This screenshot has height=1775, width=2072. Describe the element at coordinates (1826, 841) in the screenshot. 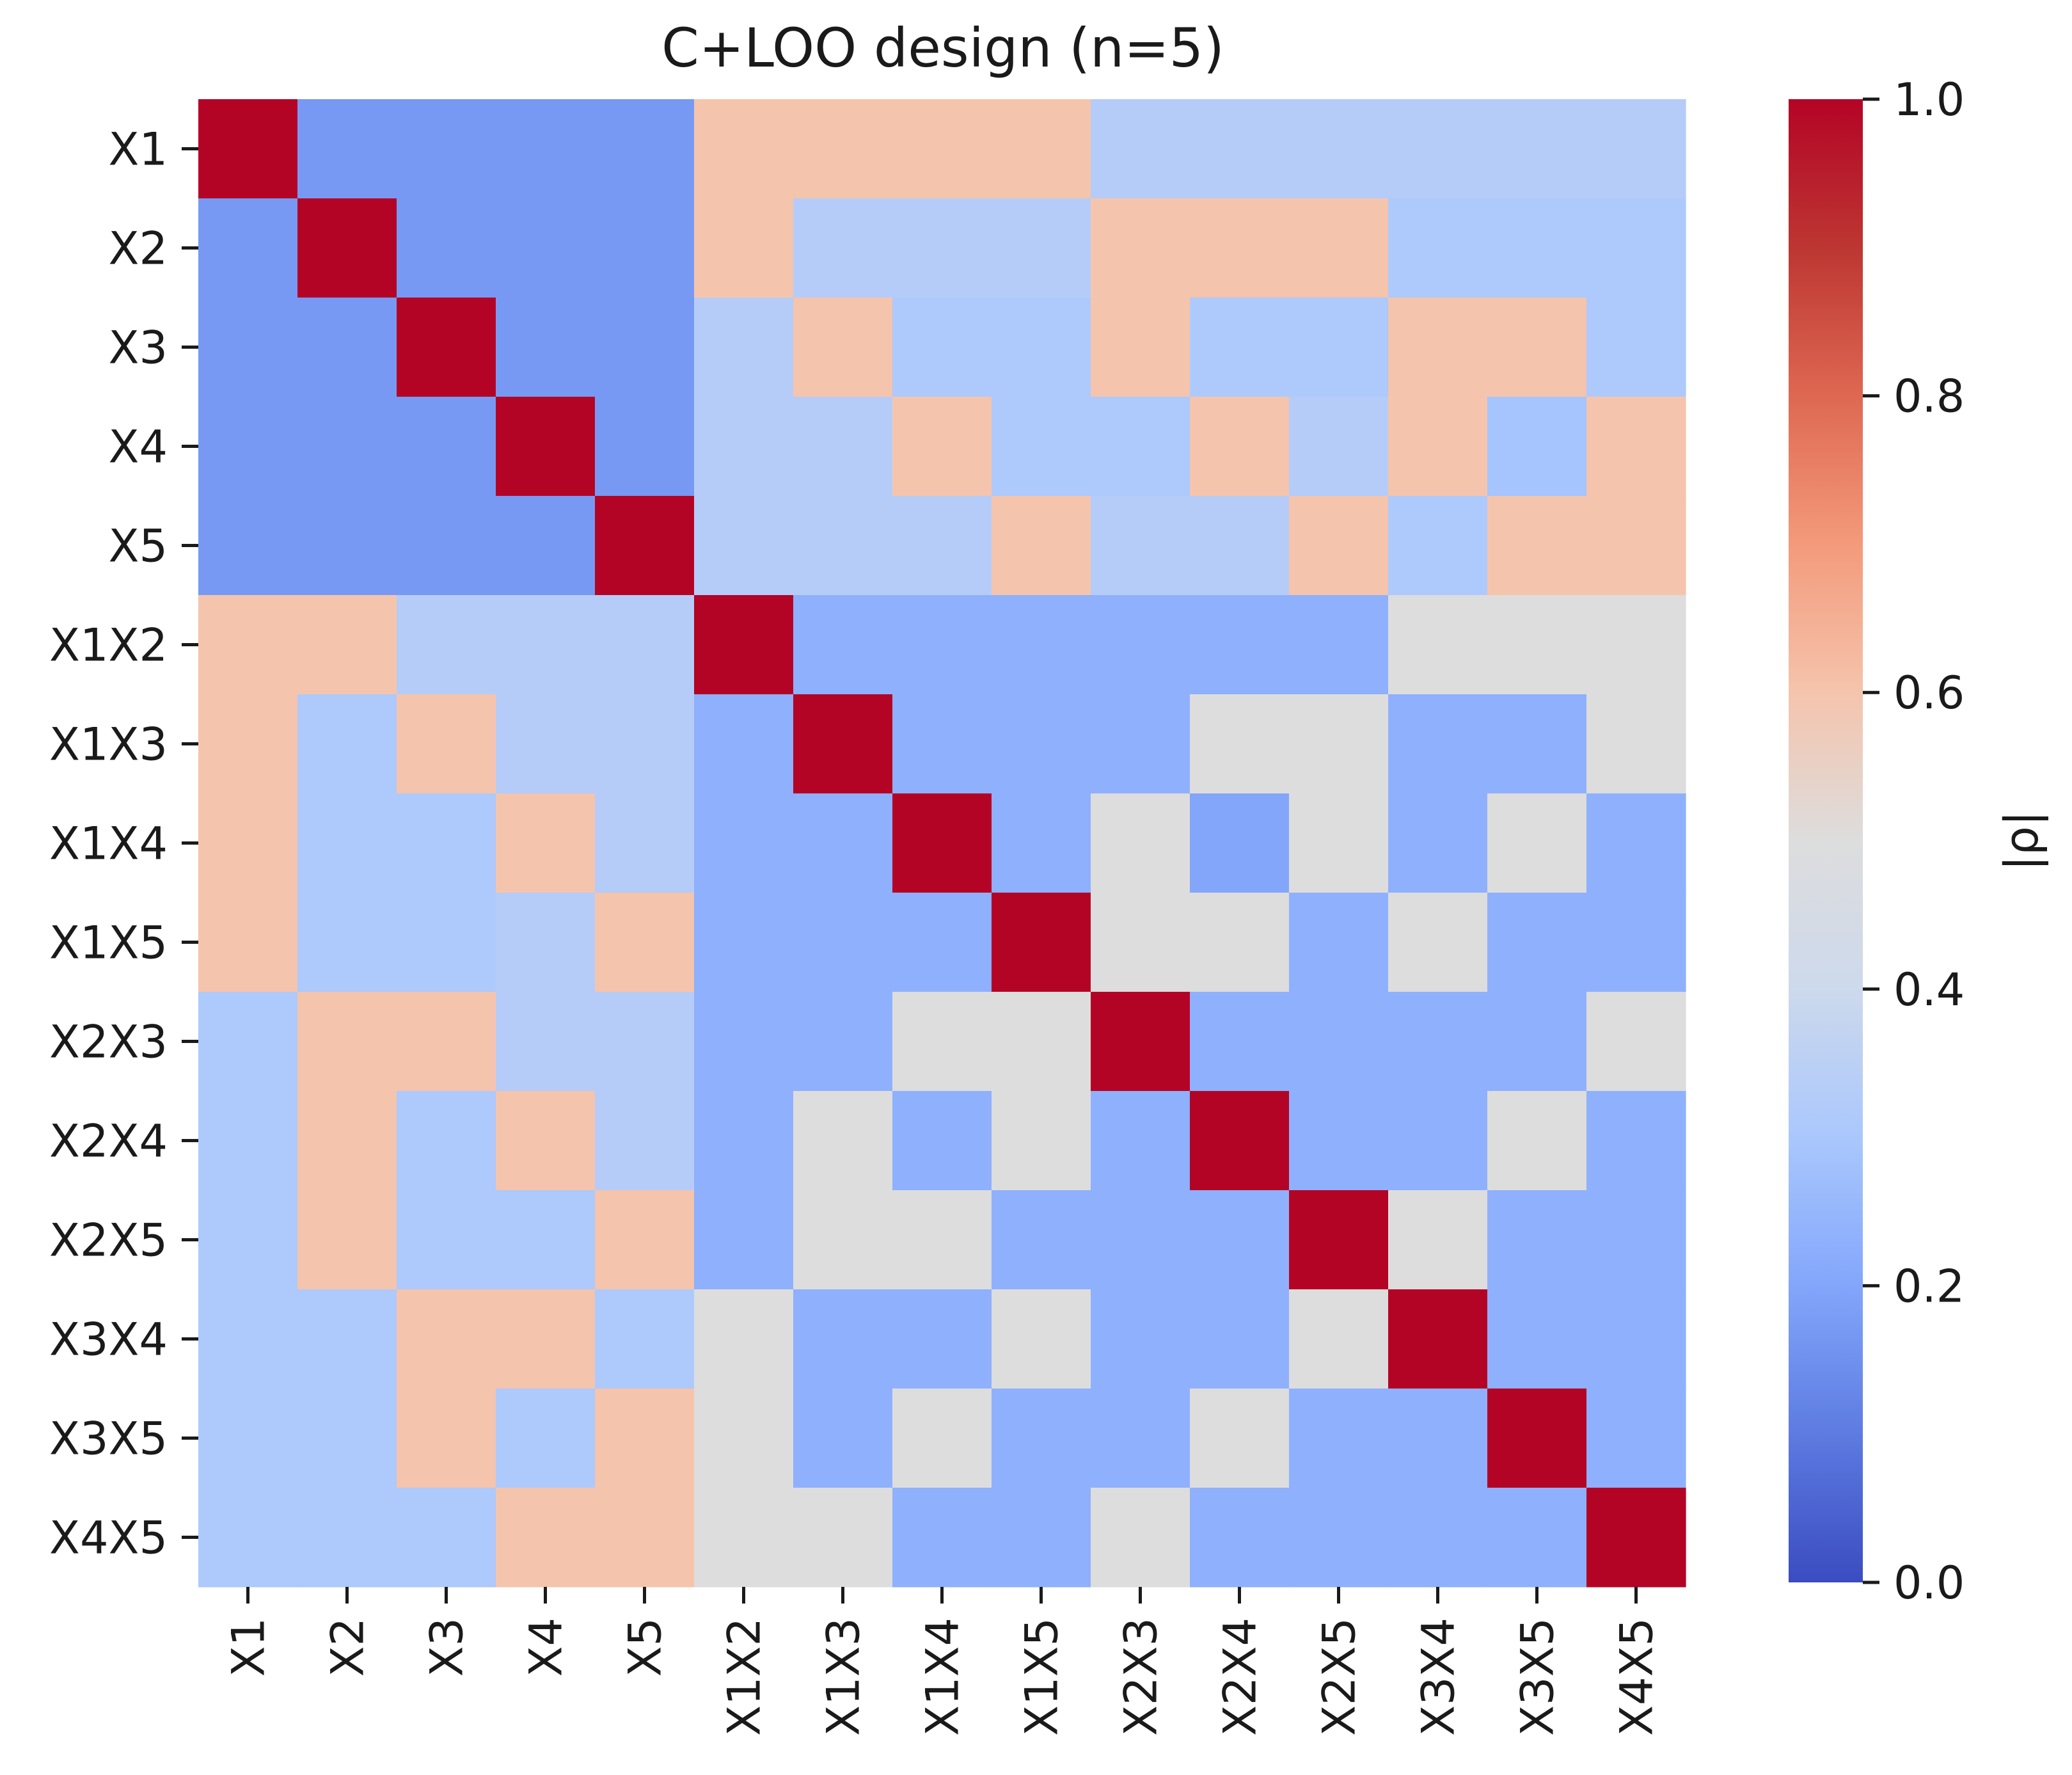

I see `colorbar-gradient` at that location.